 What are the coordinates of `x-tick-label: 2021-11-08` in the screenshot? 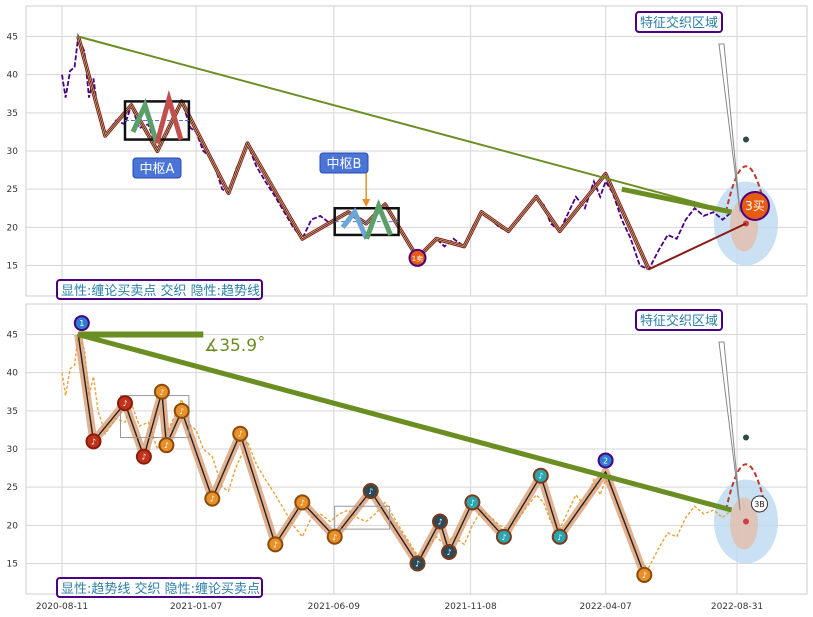 It's located at (470, 607).